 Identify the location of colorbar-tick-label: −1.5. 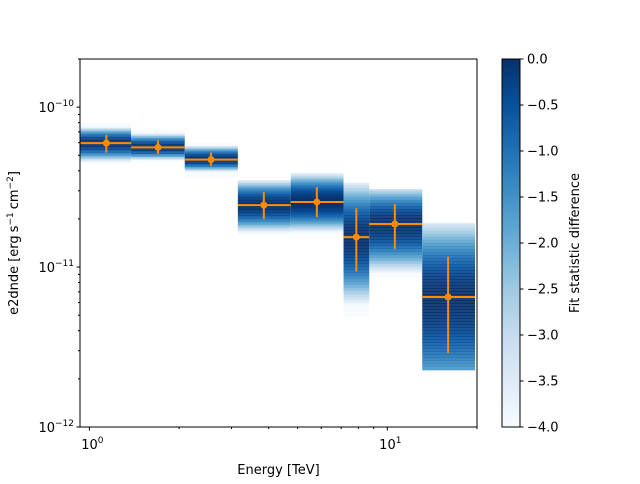
(543, 198).